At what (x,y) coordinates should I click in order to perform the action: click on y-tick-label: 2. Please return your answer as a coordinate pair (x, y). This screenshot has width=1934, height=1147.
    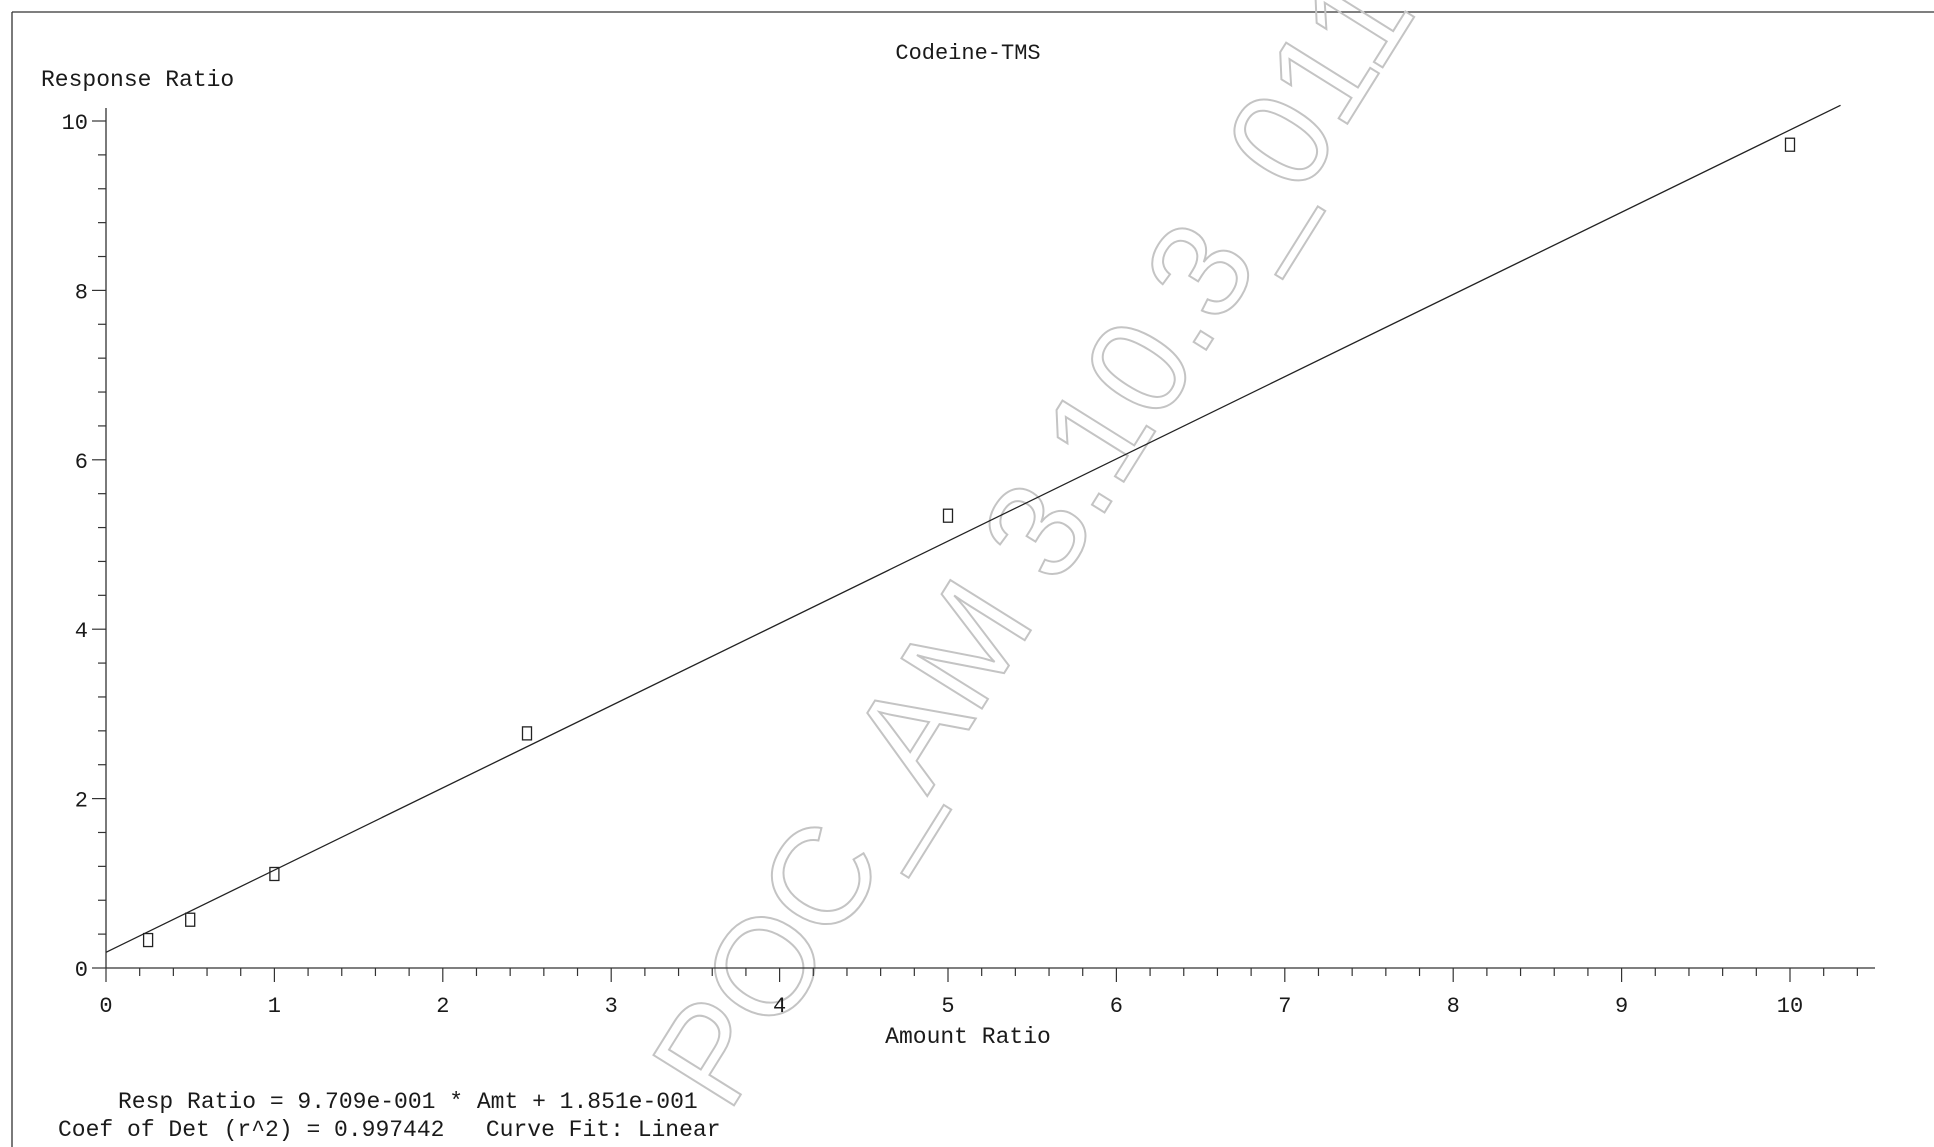
    Looking at the image, I should click on (81, 801).